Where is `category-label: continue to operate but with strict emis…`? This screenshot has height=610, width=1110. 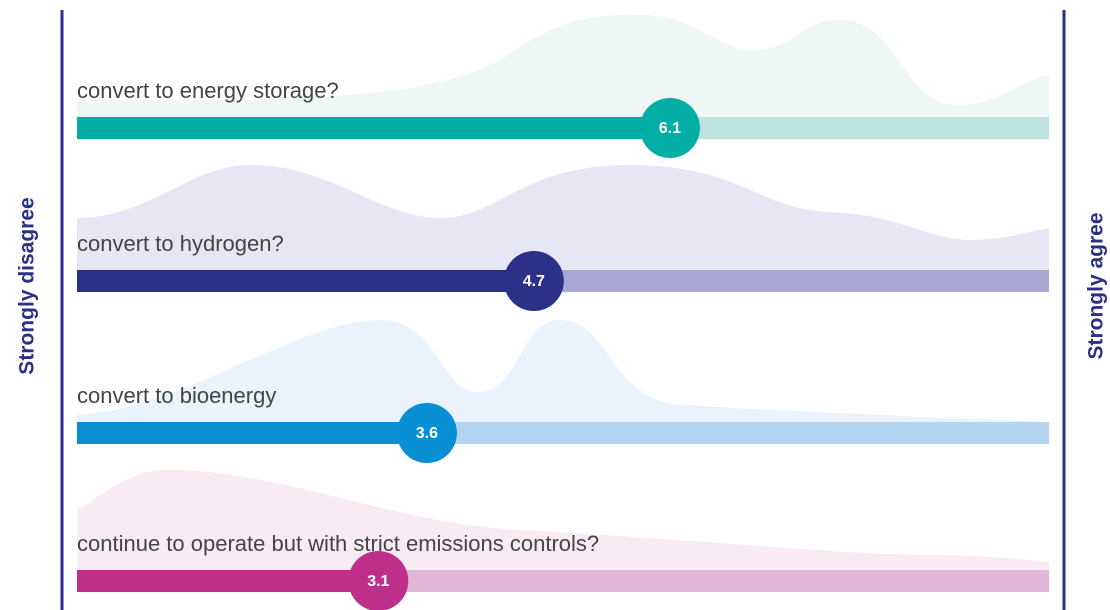
category-label: continue to operate but with strict emis… is located at coordinates (338, 543).